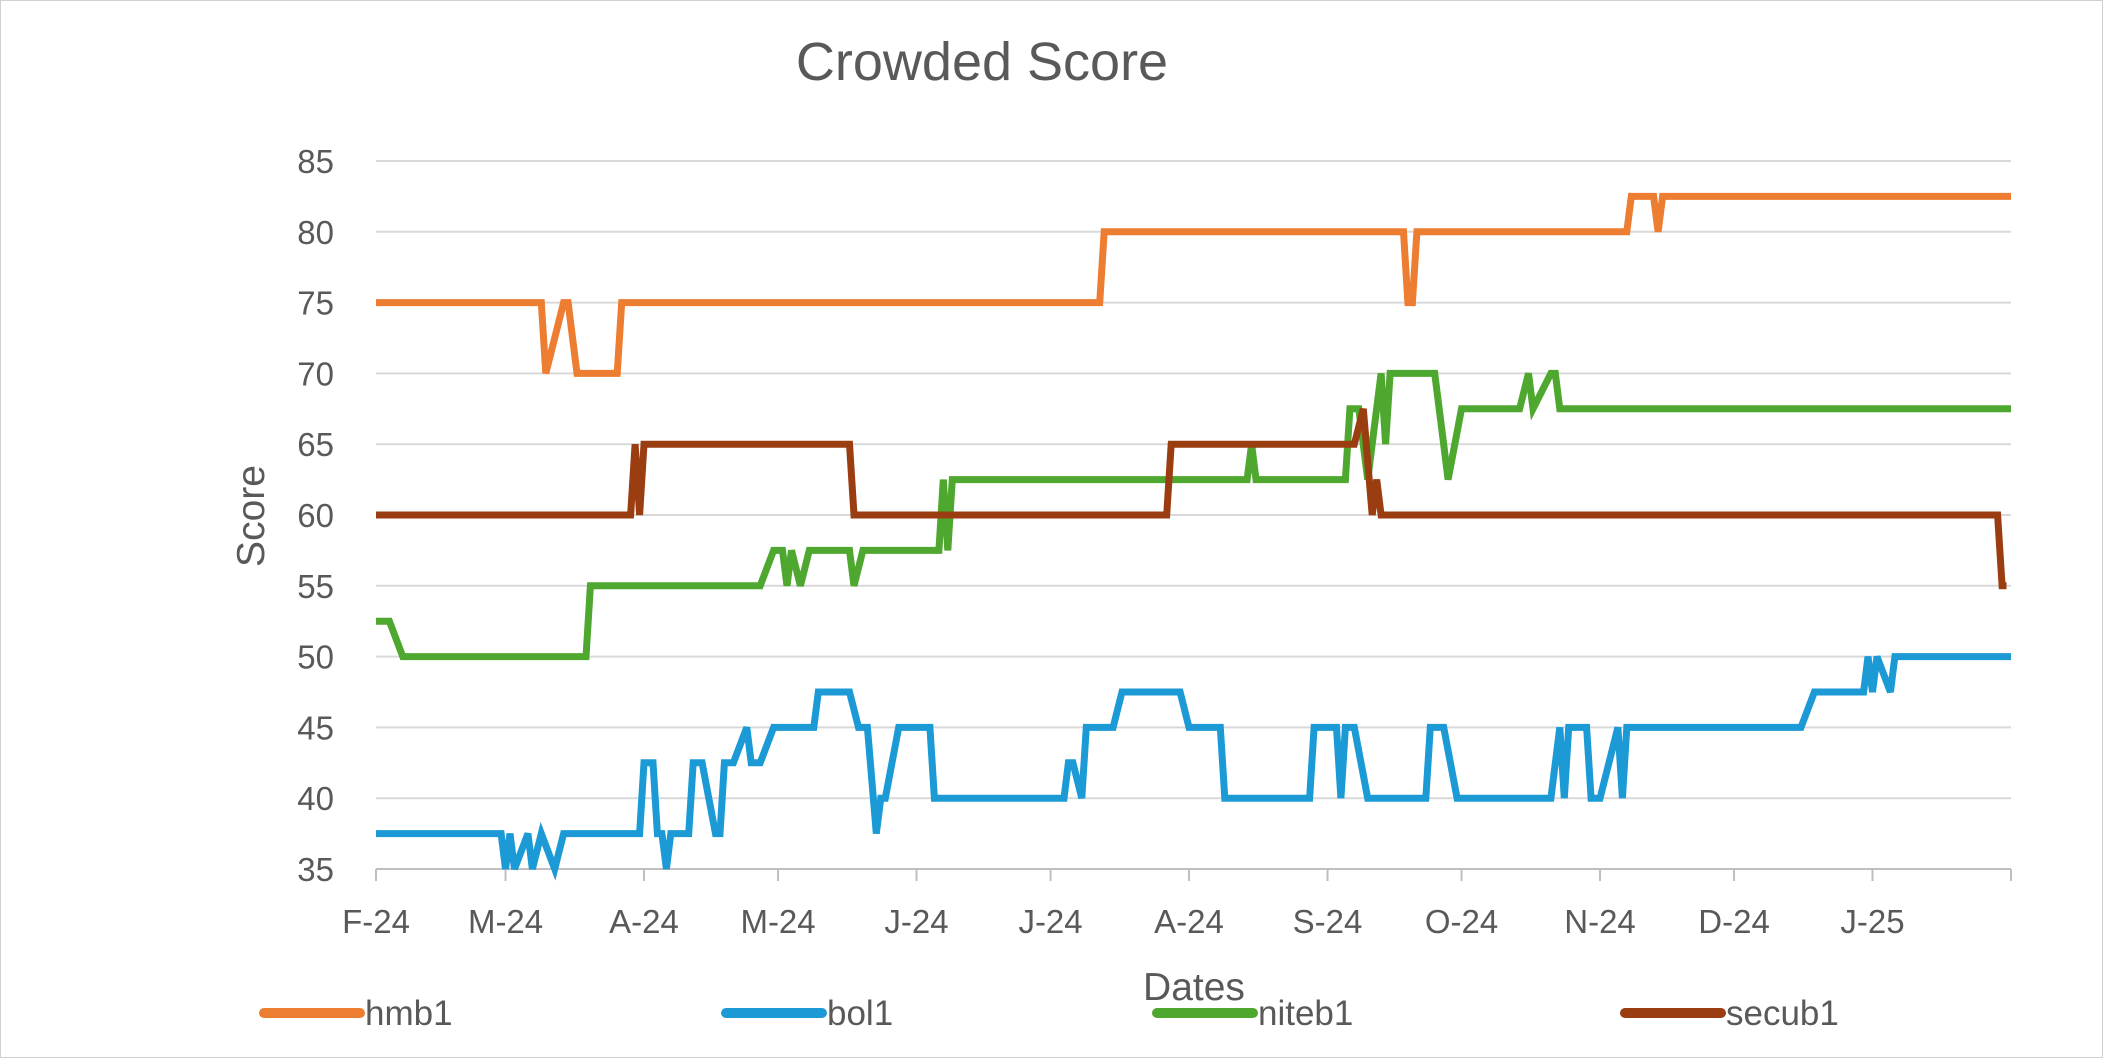  I want to click on y-tick-label: 55, so click(315, 586).